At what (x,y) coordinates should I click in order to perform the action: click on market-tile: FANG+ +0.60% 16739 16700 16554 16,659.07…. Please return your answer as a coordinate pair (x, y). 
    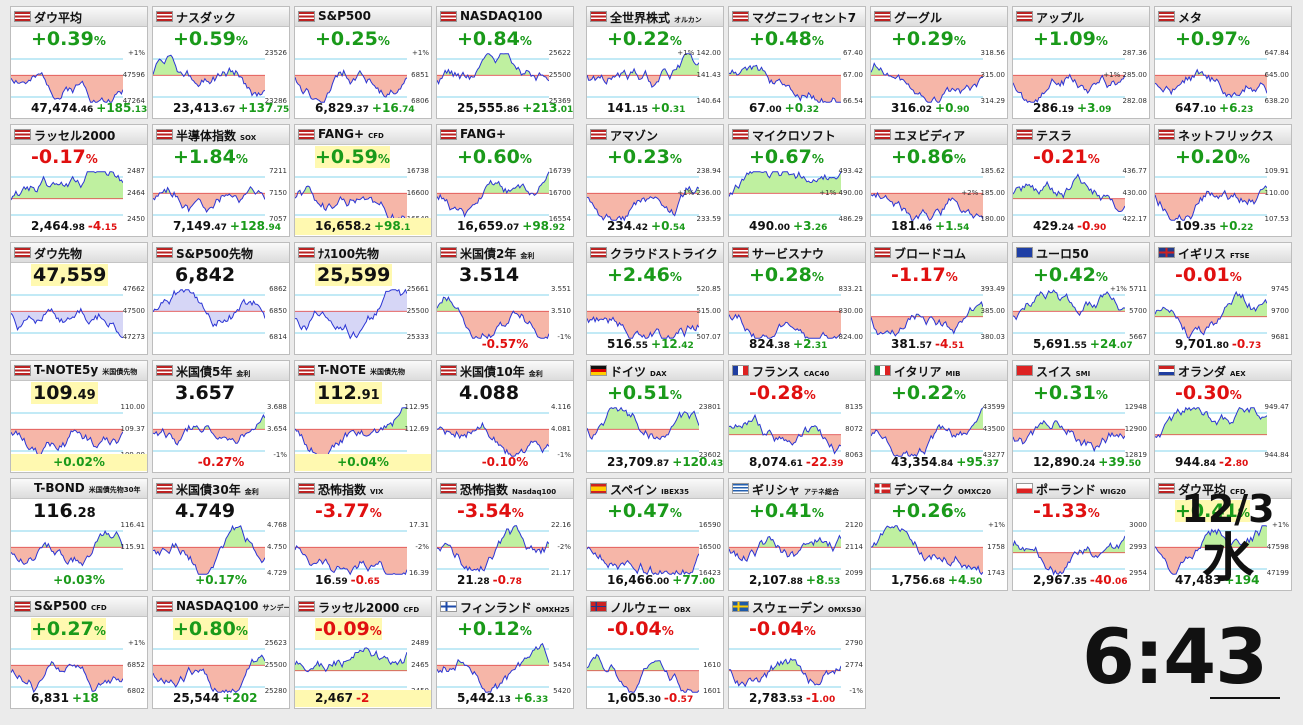
    Looking at the image, I should click on (505, 180).